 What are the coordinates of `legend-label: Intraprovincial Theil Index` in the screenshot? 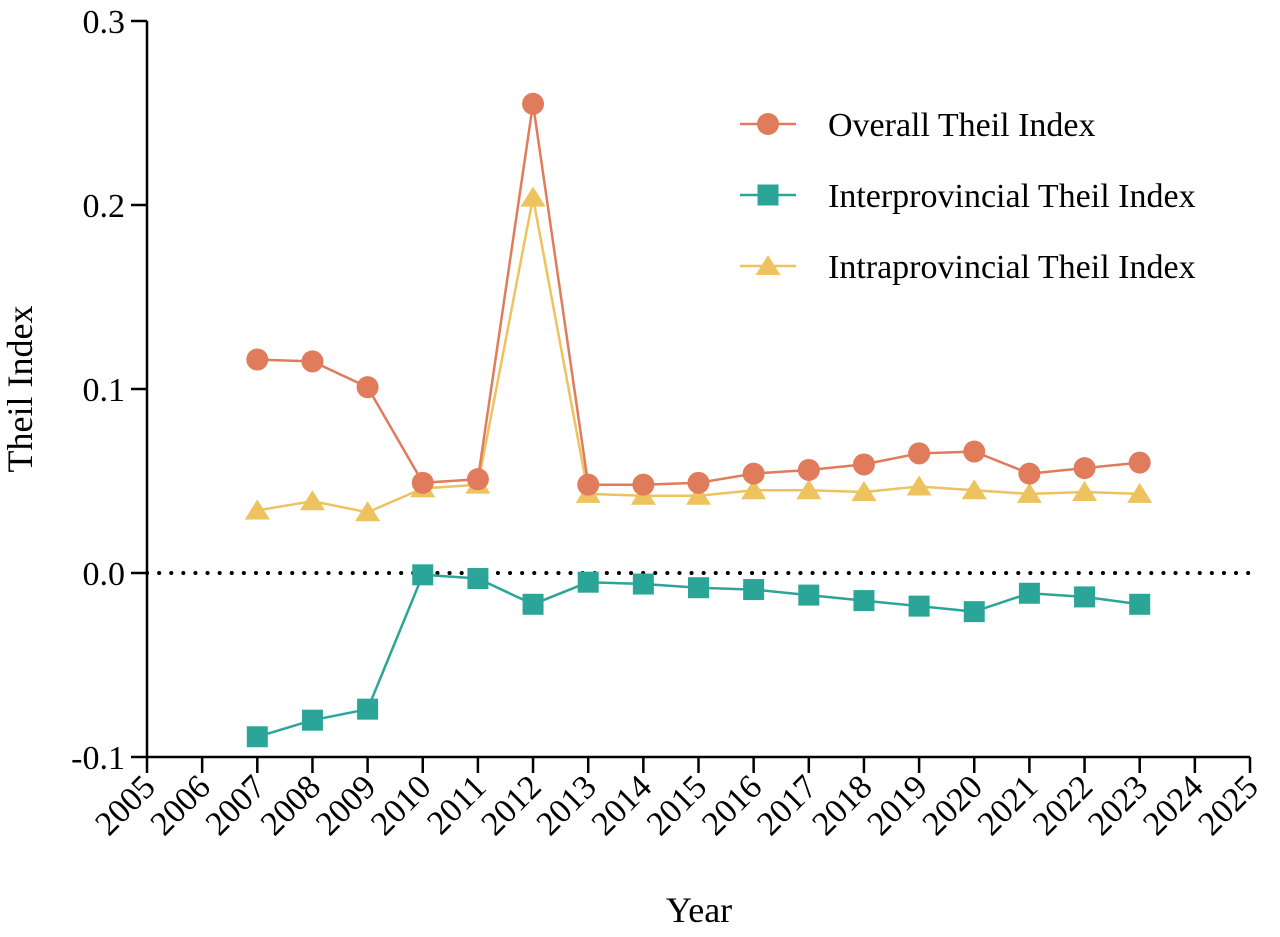 It's located at (1012, 267).